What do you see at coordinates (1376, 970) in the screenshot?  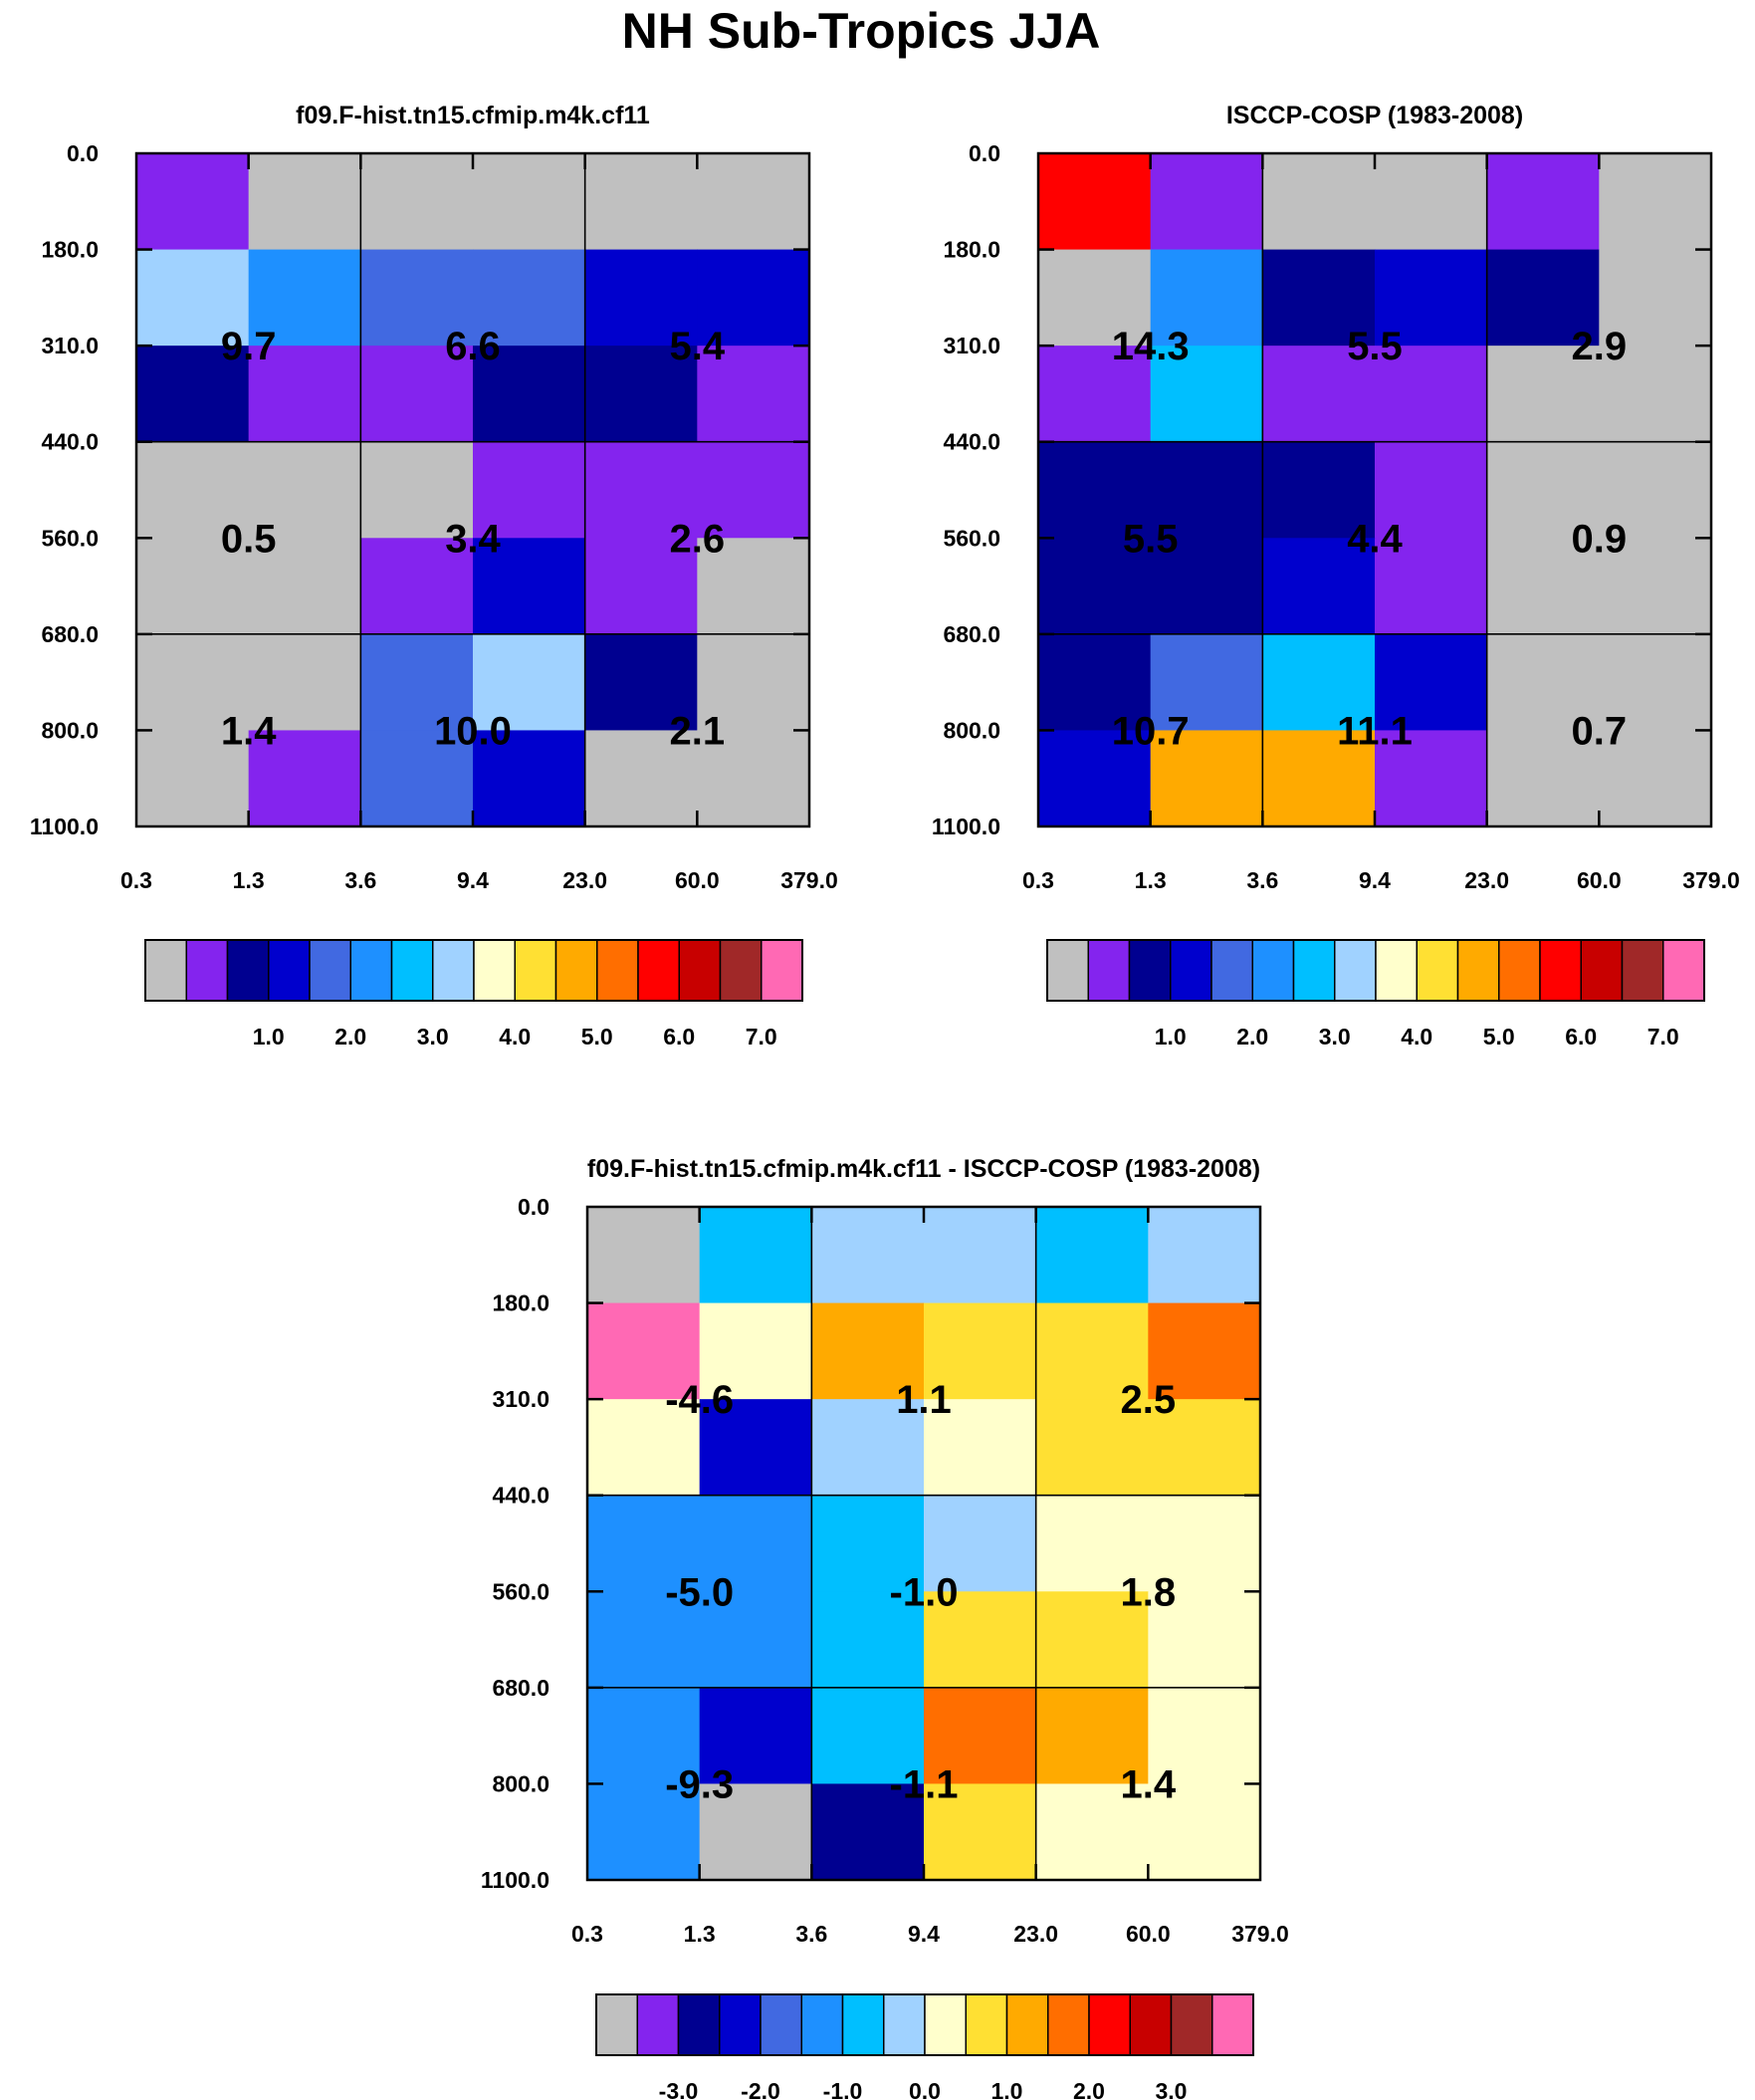 I see `colorbar-frame` at bounding box center [1376, 970].